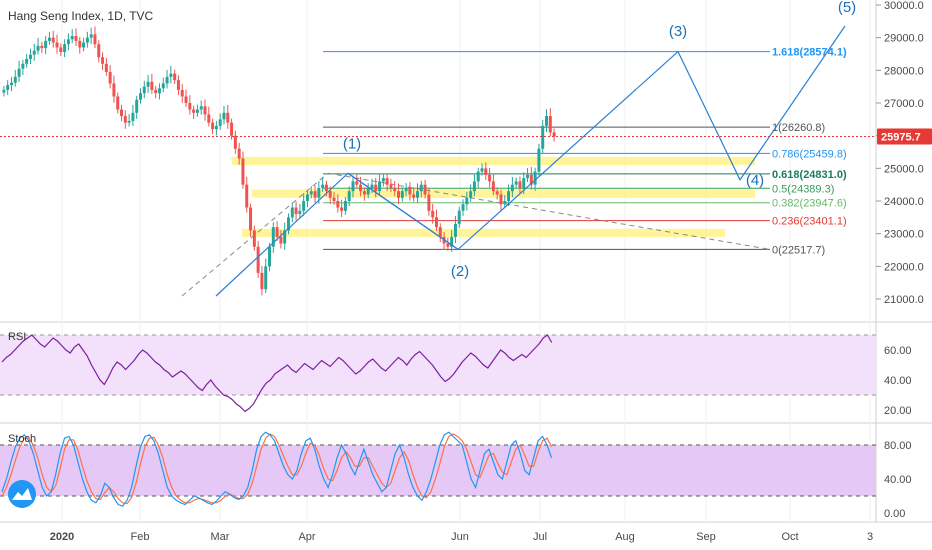 This screenshot has width=932, height=550. Describe the element at coordinates (62, 537) in the screenshot. I see `time-axis-label: 2020` at that location.